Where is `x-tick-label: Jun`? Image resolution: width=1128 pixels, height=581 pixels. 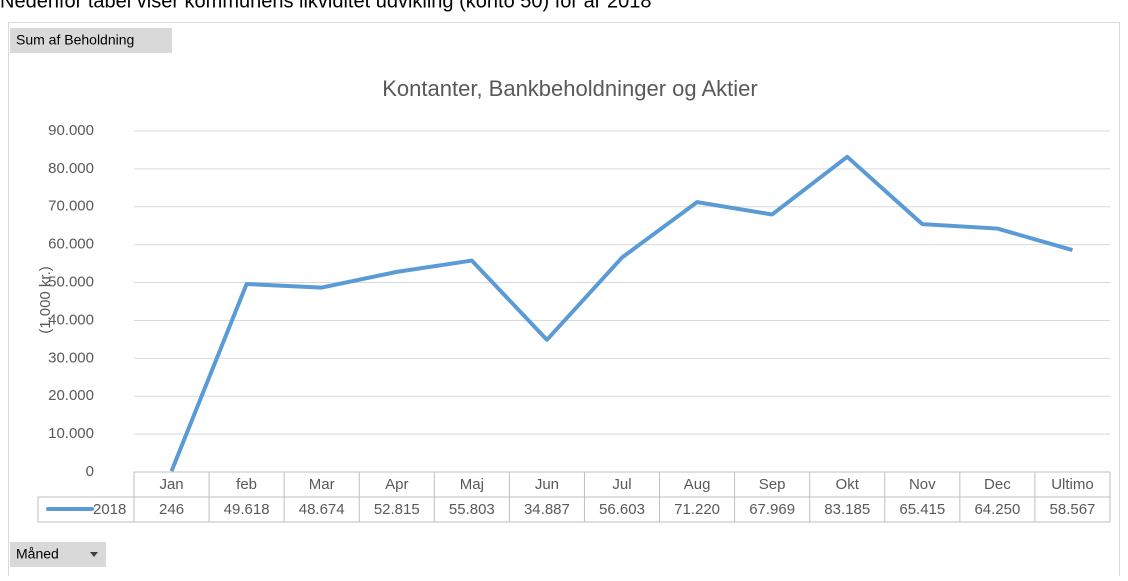
x-tick-label: Jun is located at coordinates (547, 484).